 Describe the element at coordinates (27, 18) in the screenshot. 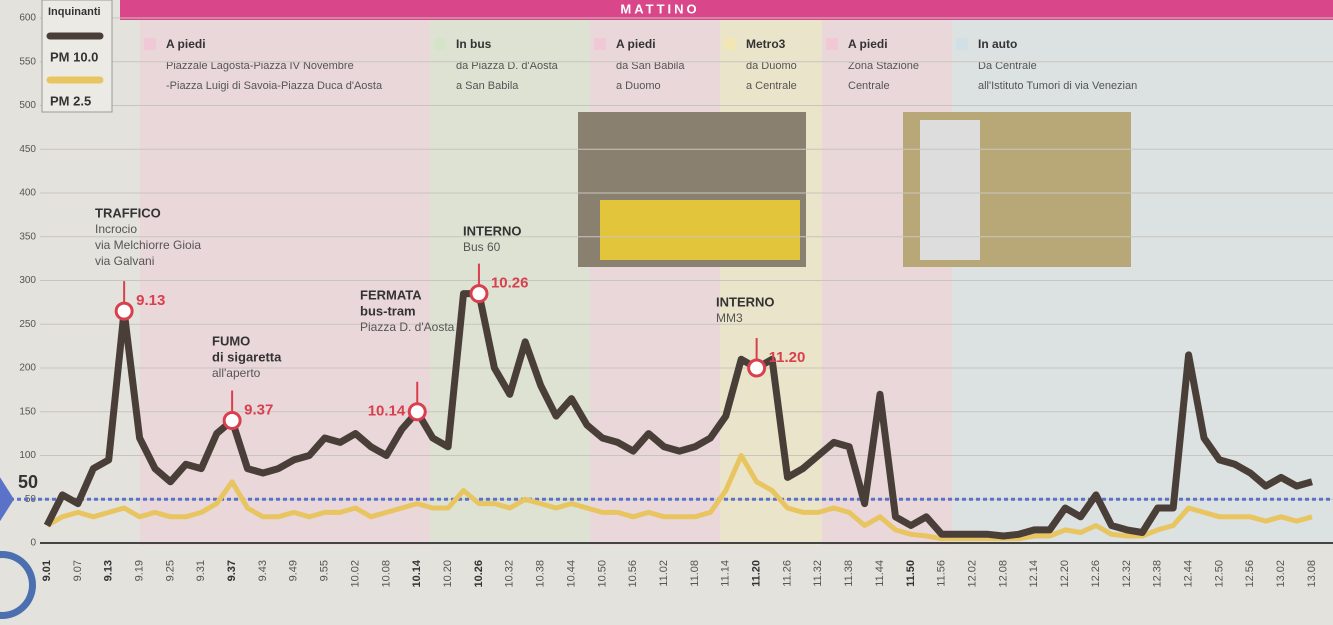

I see `y-tick-label: 600` at that location.